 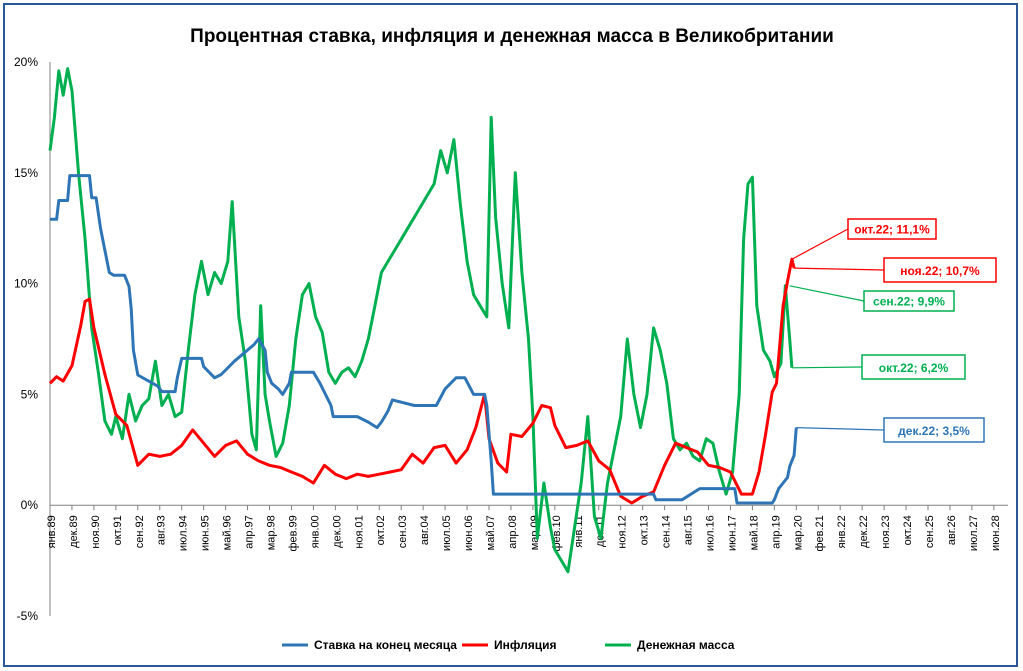 I want to click on x-tick-label: май.18, so click(x=754, y=532).